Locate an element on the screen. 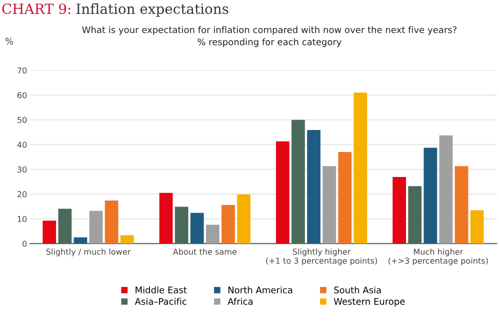  legend-label: Asia–Pacific is located at coordinates (160, 301).